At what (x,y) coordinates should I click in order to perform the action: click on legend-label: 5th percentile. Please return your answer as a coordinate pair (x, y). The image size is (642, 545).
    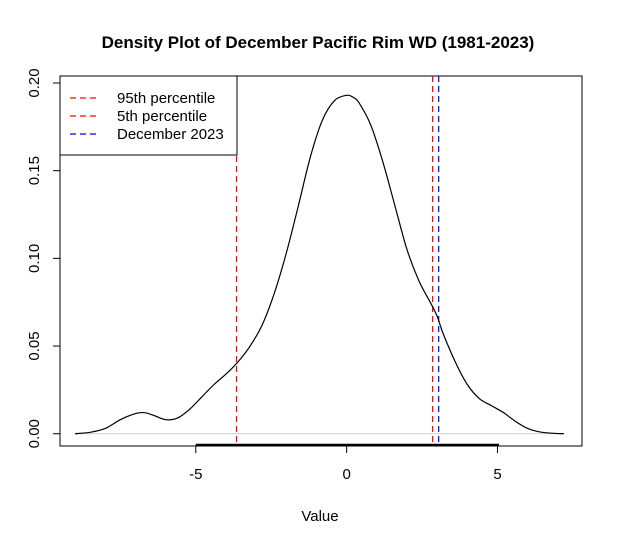
    Looking at the image, I should click on (162, 116).